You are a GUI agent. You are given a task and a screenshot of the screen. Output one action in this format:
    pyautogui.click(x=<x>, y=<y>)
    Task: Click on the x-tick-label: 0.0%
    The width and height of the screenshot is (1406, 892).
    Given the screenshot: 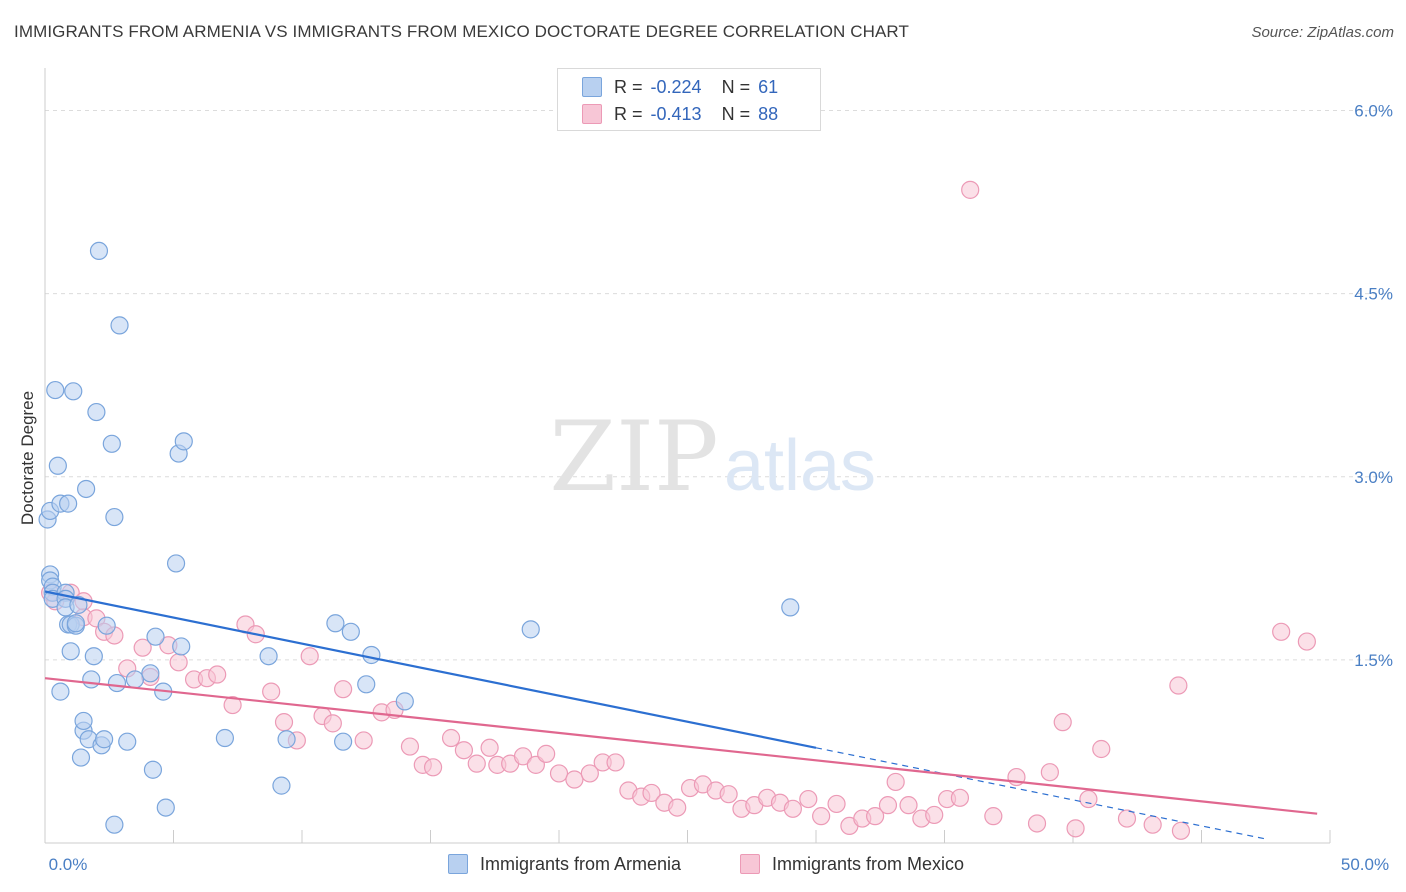 What is the action you would take?
    pyautogui.click(x=68, y=864)
    